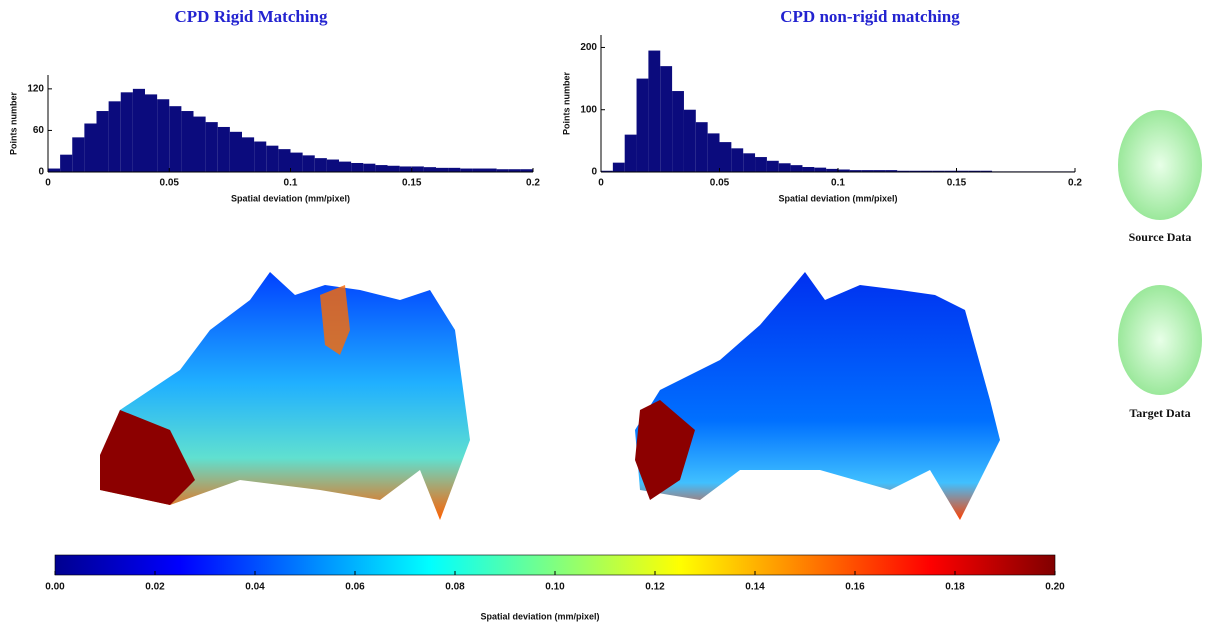 The width and height of the screenshot is (1217, 630). Describe the element at coordinates (1160, 165) in the screenshot. I see `source-face` at that location.